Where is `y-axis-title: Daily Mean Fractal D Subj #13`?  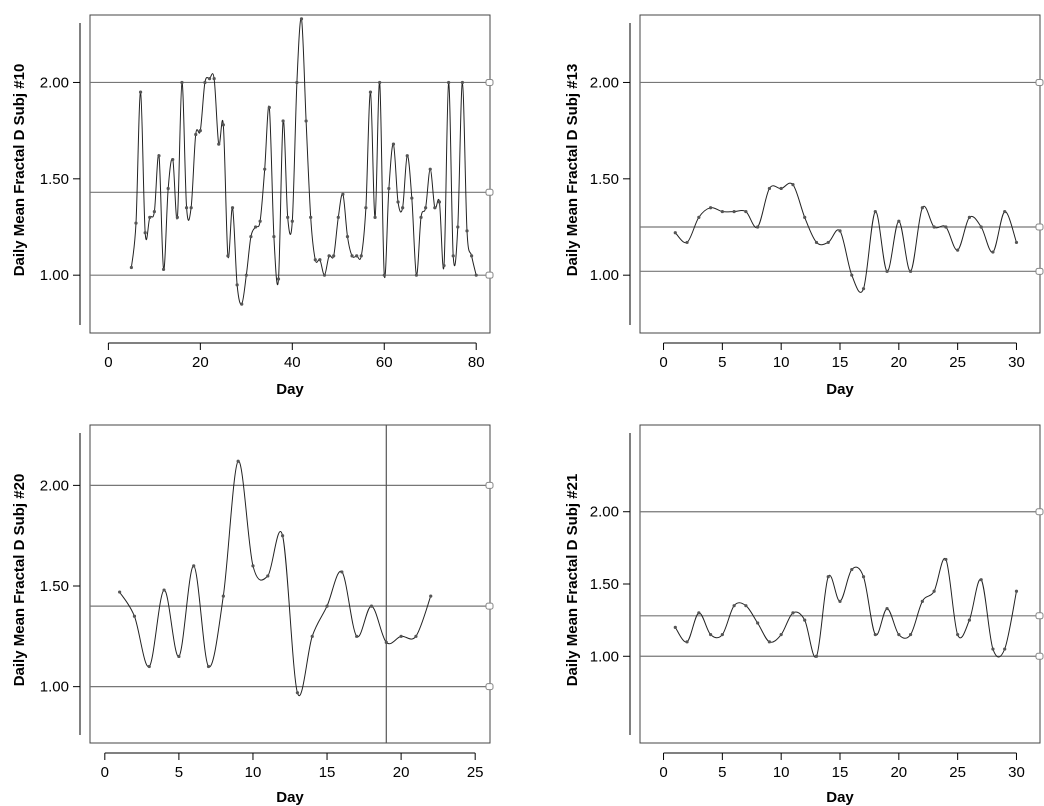 y-axis-title: Daily Mean Fractal D Subj #13 is located at coordinates (572, 170).